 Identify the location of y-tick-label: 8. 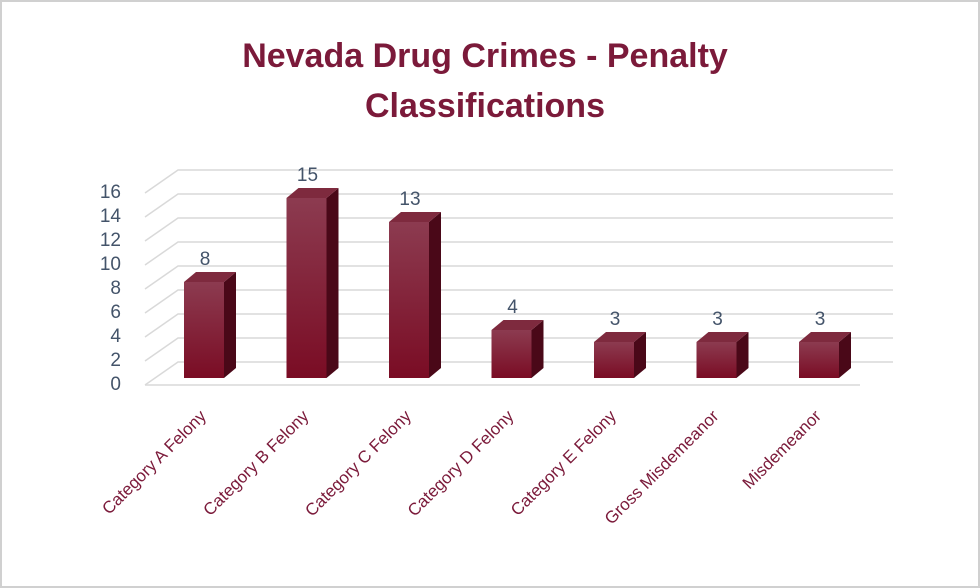
(115, 288).